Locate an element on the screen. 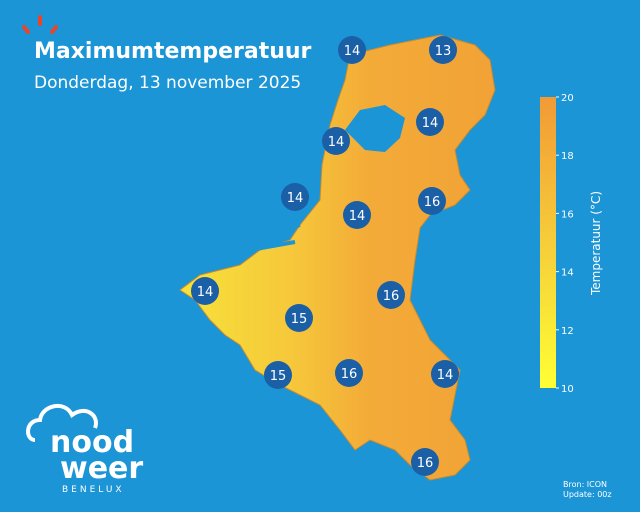 Image resolution: width=640 pixels, height=512 pixels. colorbar-tick-label: 12 is located at coordinates (567, 331).